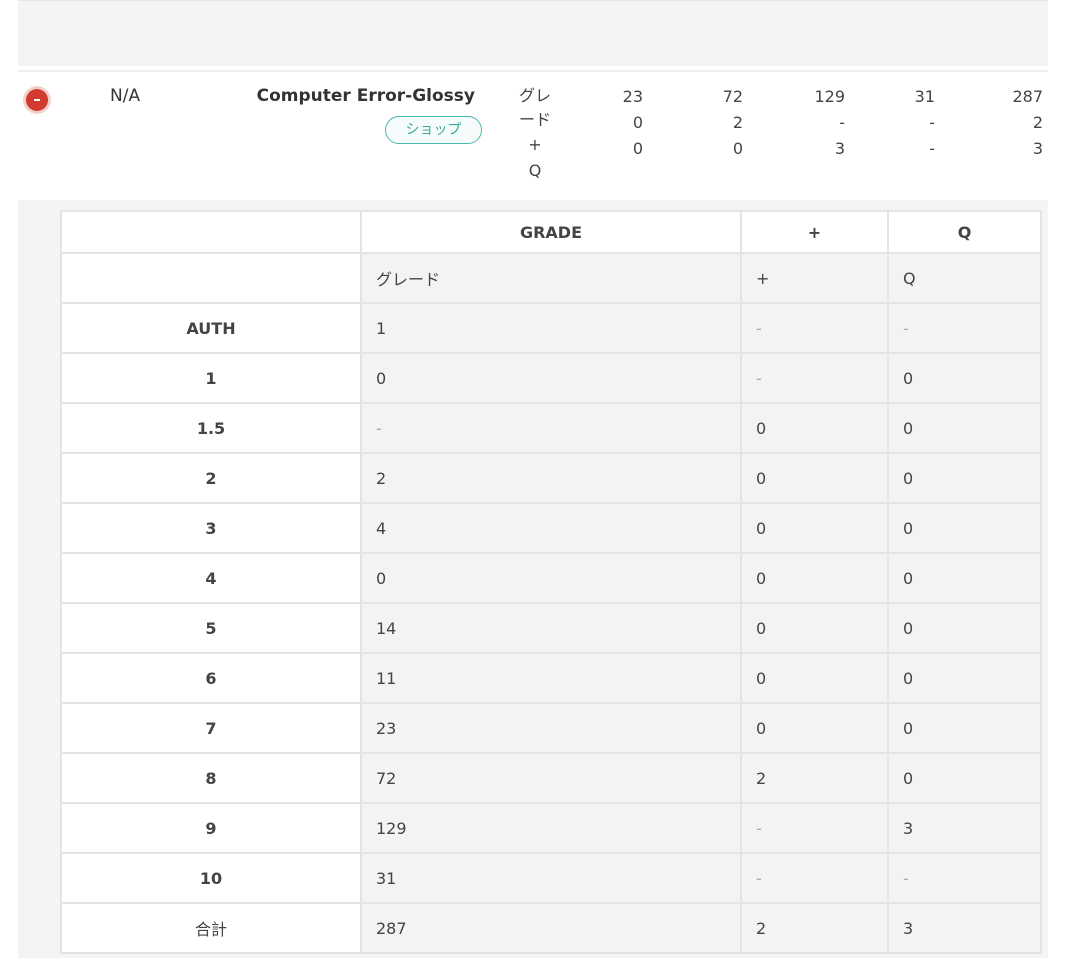 The height and width of the screenshot is (969, 1072). What do you see at coordinates (829, 96) in the screenshot?
I see `summary-value: 129` at bounding box center [829, 96].